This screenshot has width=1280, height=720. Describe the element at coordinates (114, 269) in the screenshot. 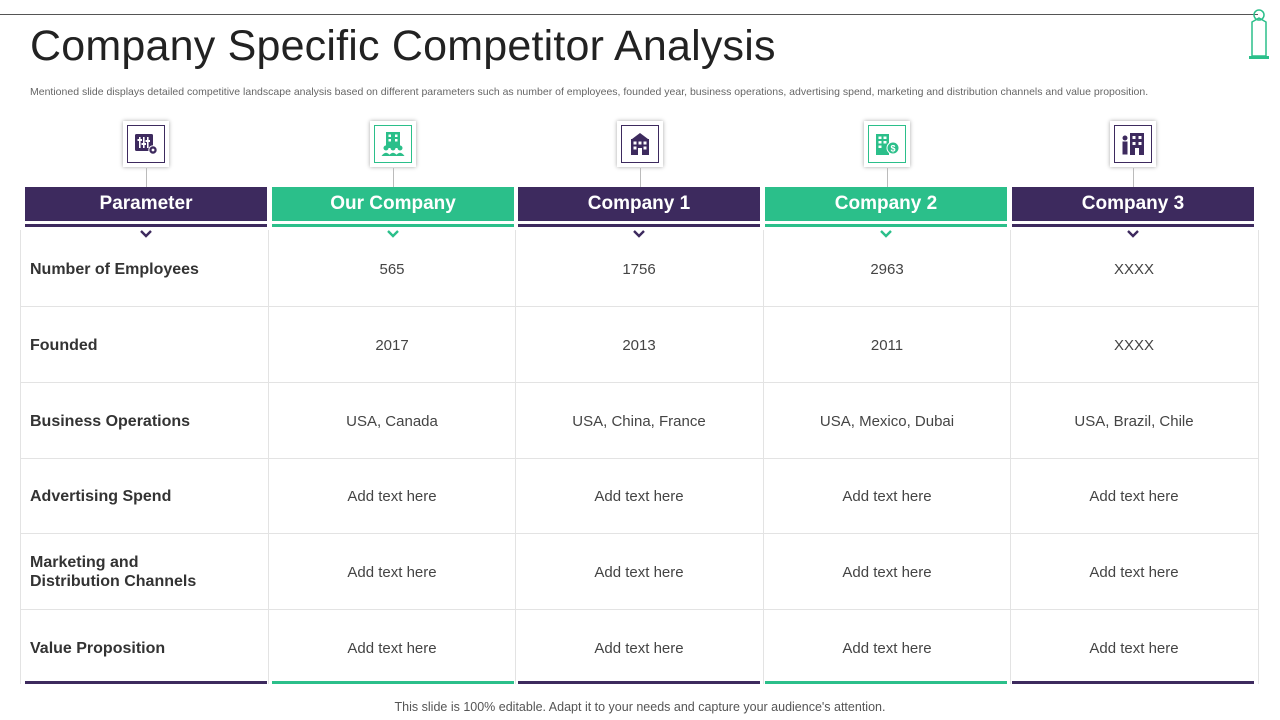

I see `row-label-number-of-employees: Number of Employees` at that location.